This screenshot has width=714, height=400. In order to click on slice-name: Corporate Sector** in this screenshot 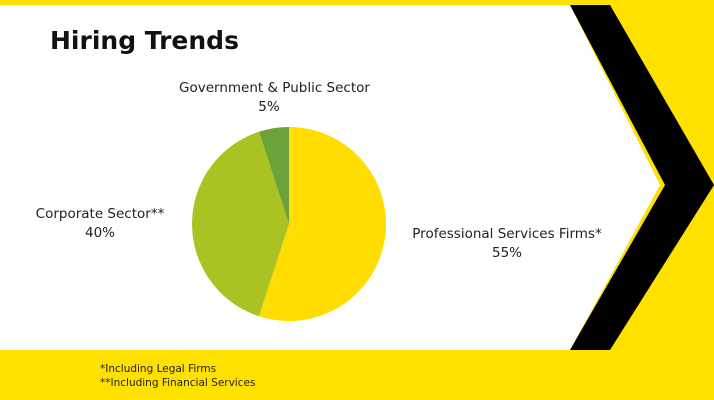, I will do `click(100, 214)`.